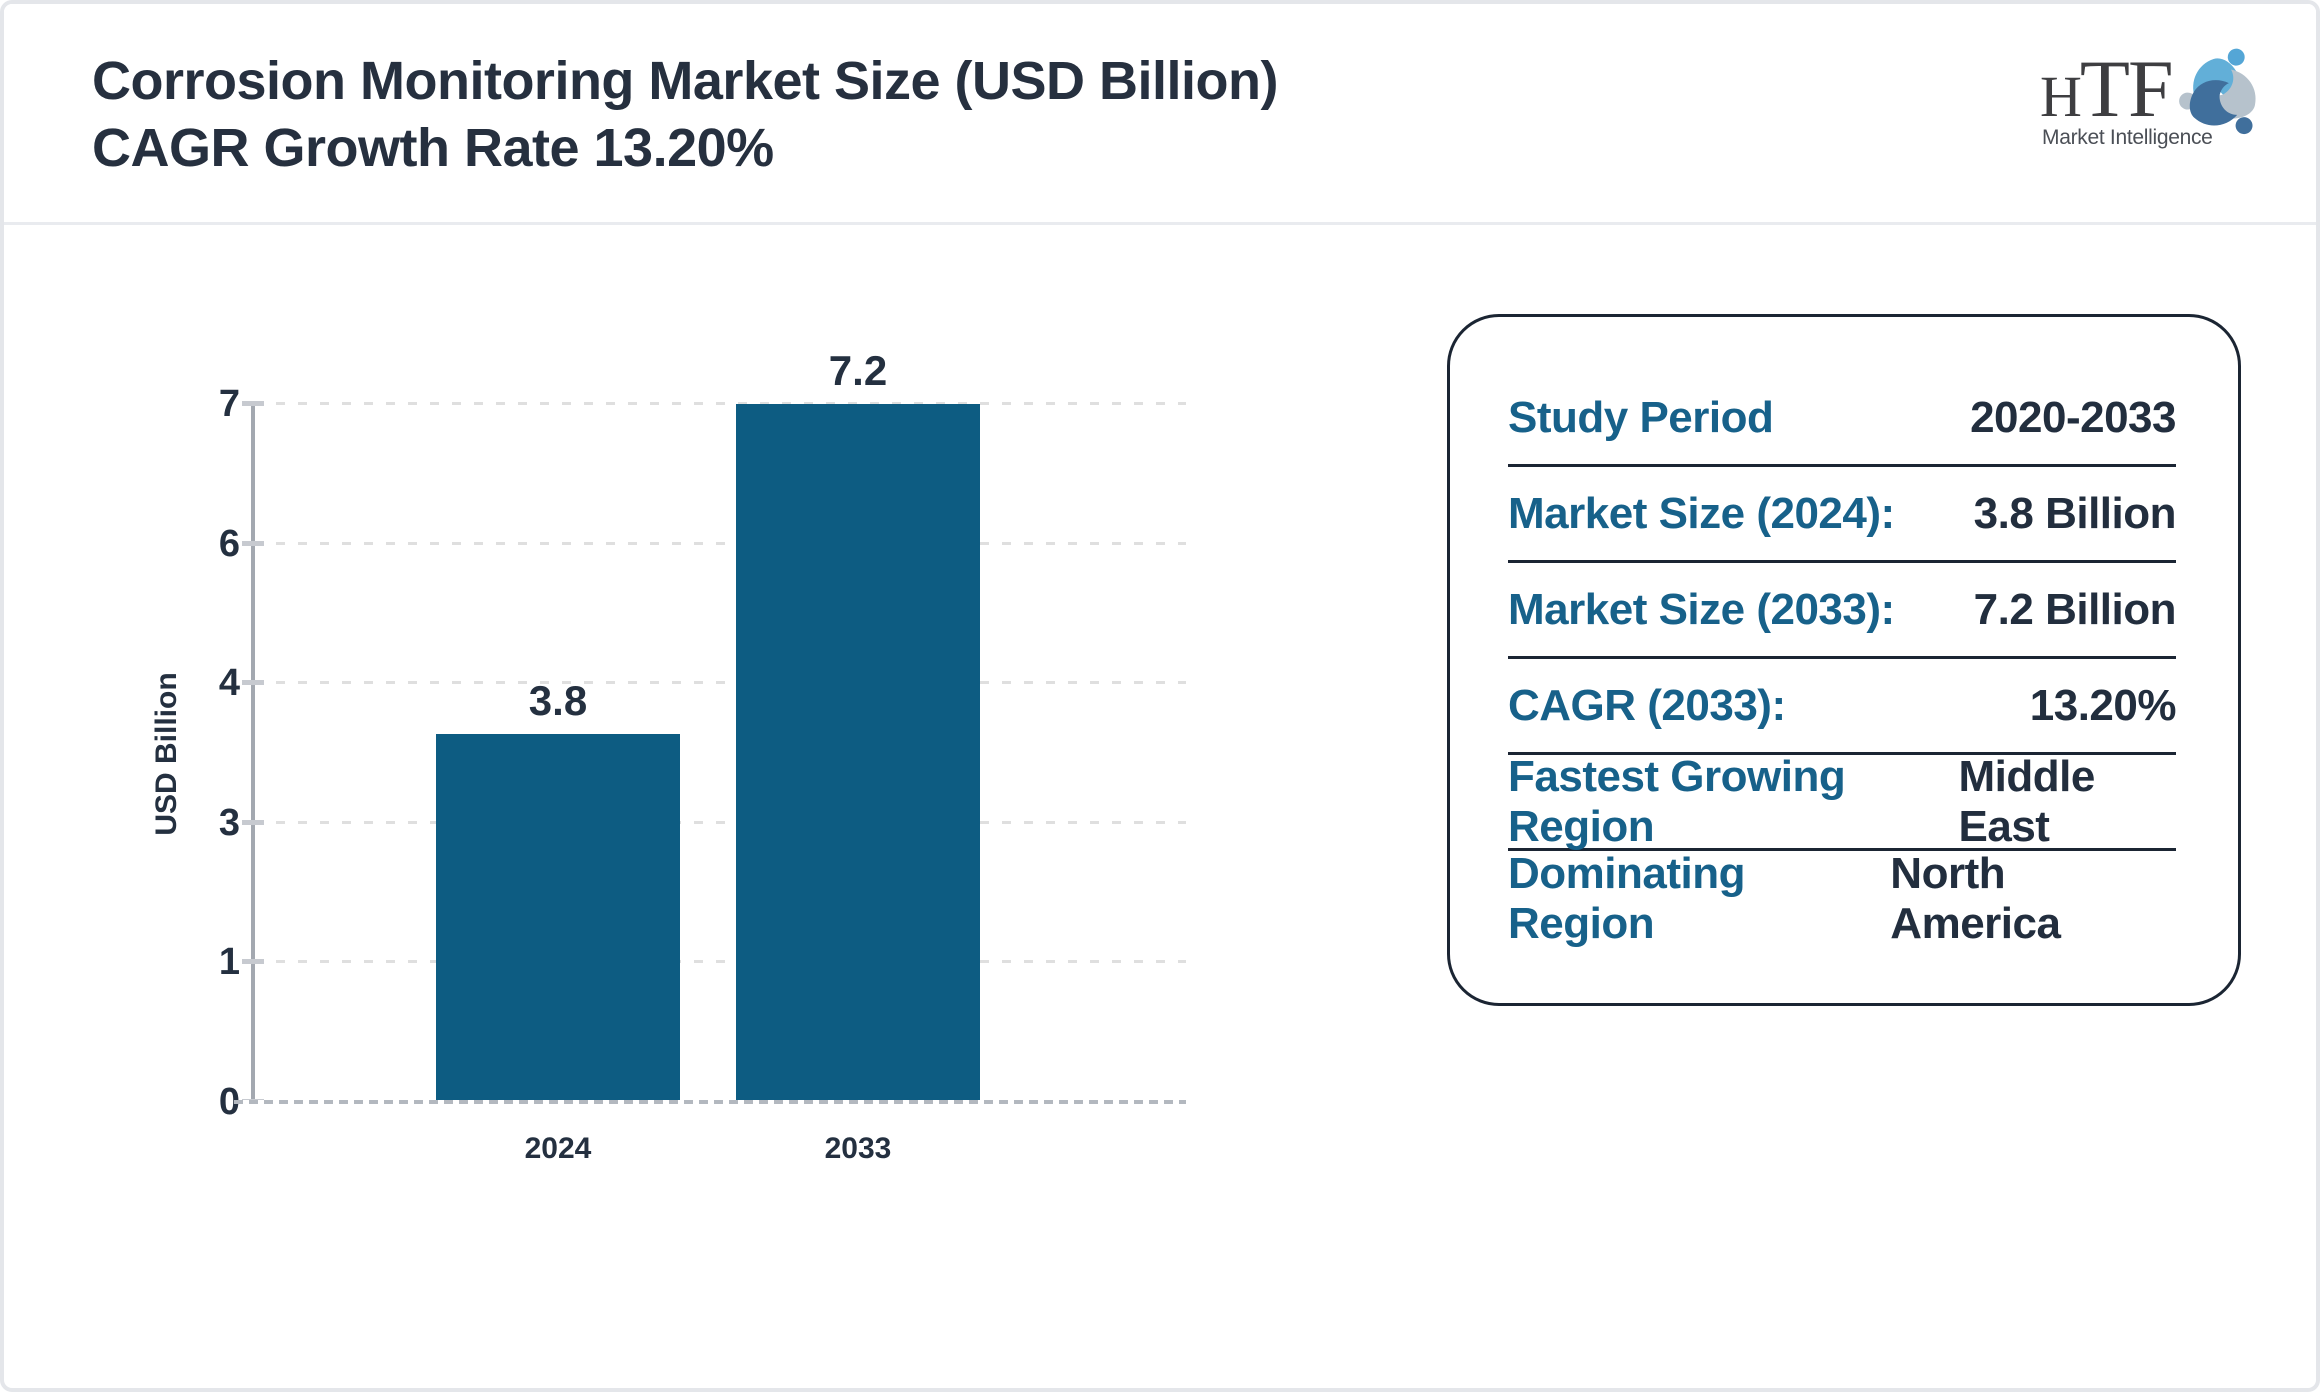 The image size is (2320, 1392). I want to click on y-axis-line, so click(253, 754).